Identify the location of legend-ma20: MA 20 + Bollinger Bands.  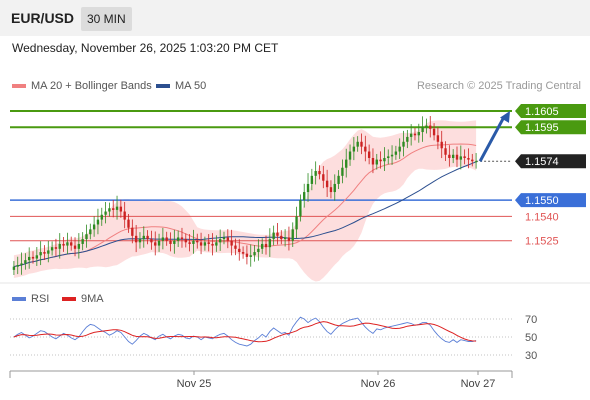
(82, 86).